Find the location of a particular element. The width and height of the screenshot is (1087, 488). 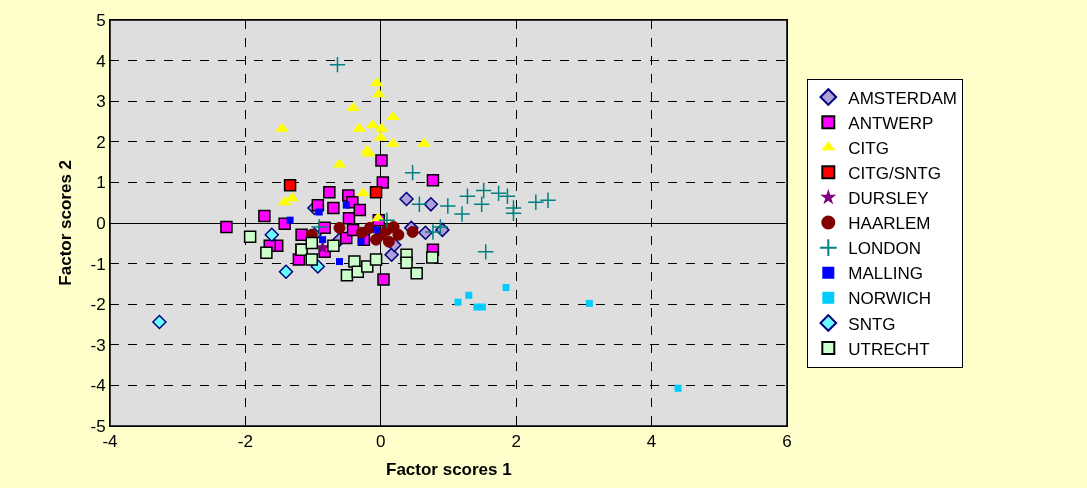

legend-label: MALLING is located at coordinates (885, 274).